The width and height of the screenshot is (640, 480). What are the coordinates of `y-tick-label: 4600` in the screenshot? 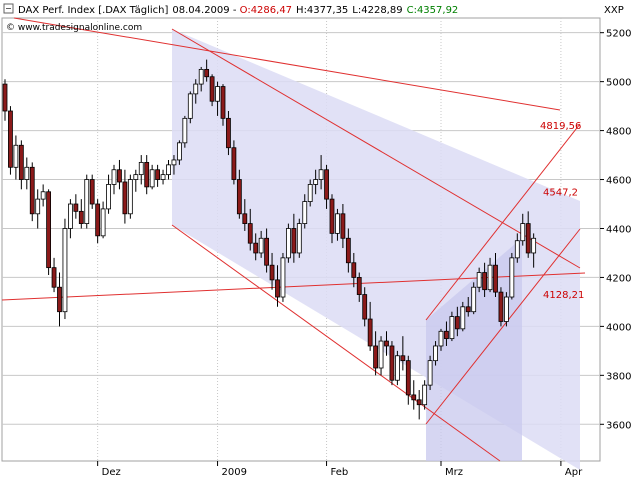 It's located at (618, 181).